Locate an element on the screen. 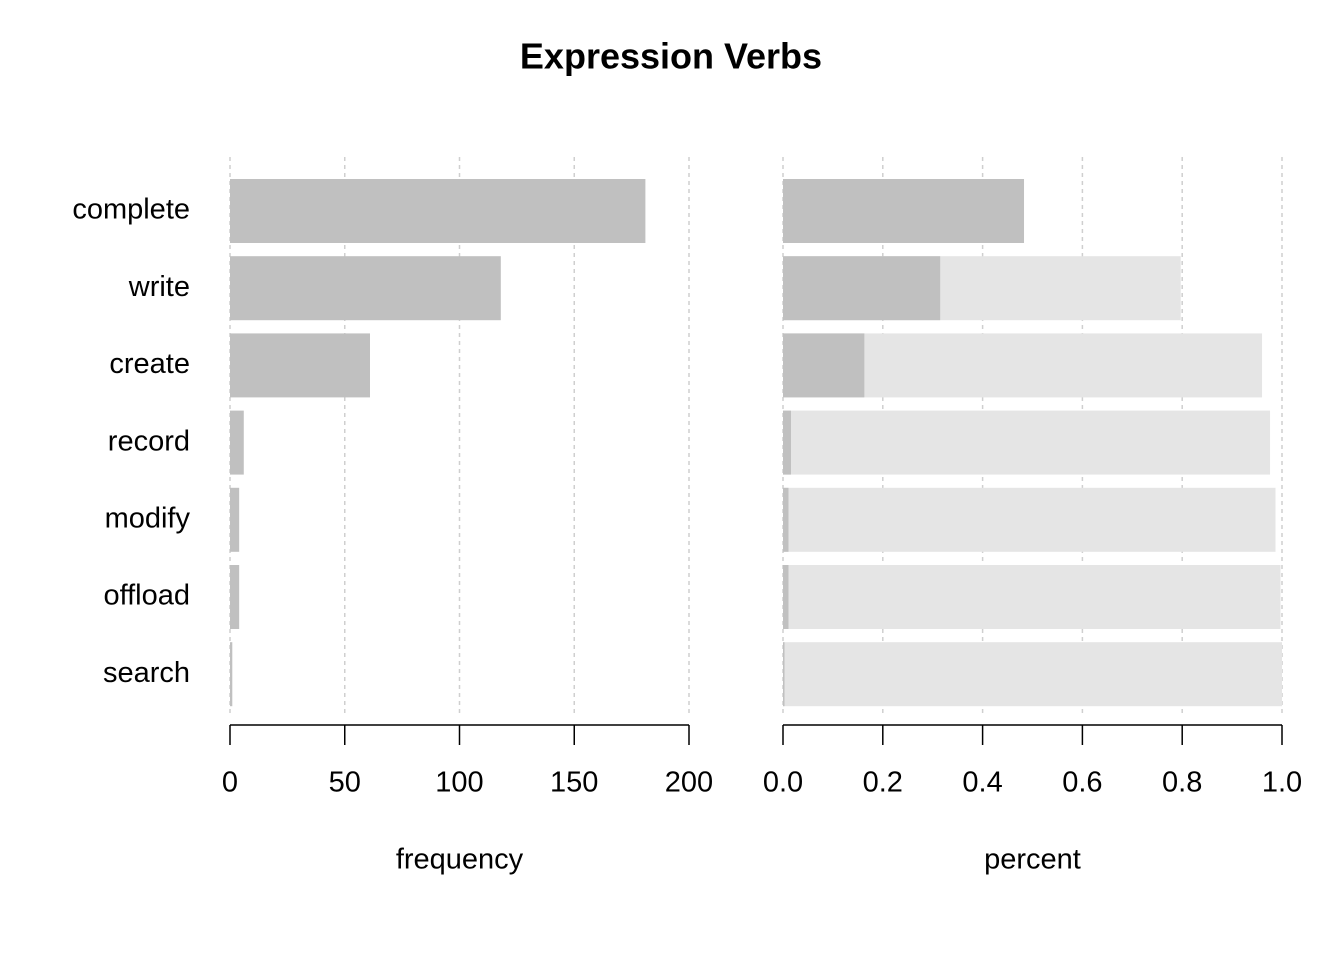 This screenshot has width=1344, height=960. x-tick-label: 100 is located at coordinates (459, 783).